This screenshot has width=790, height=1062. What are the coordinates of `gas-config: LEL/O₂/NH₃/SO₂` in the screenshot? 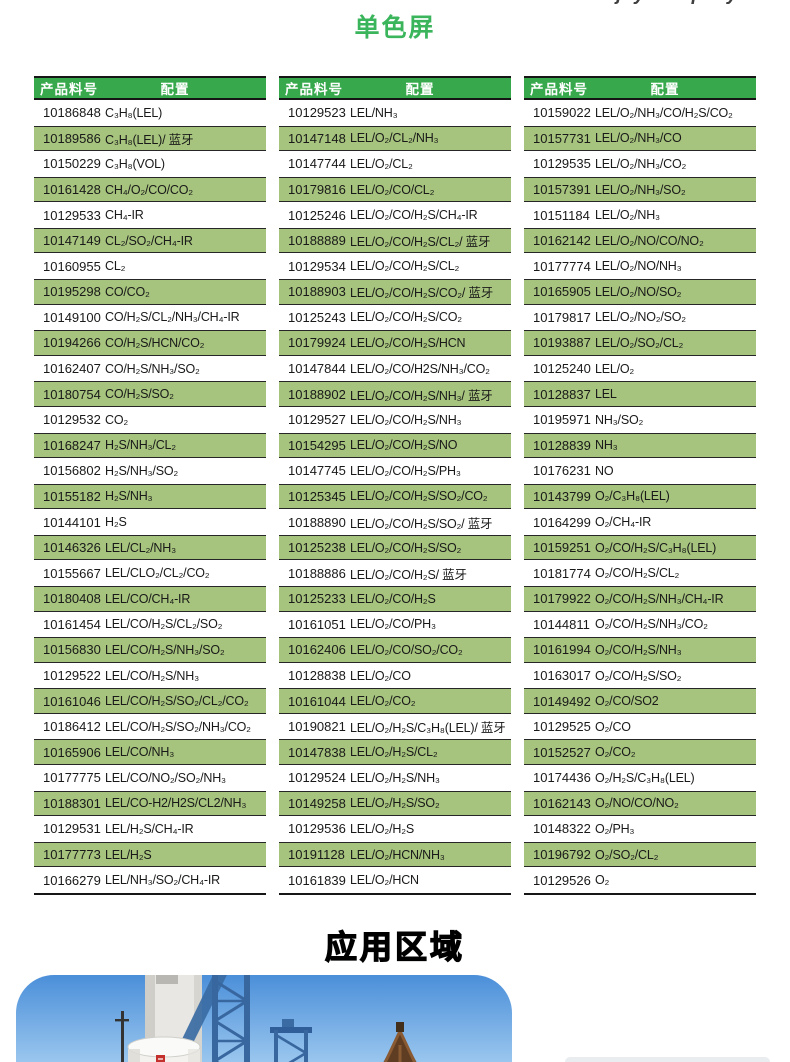 It's located at (640, 189).